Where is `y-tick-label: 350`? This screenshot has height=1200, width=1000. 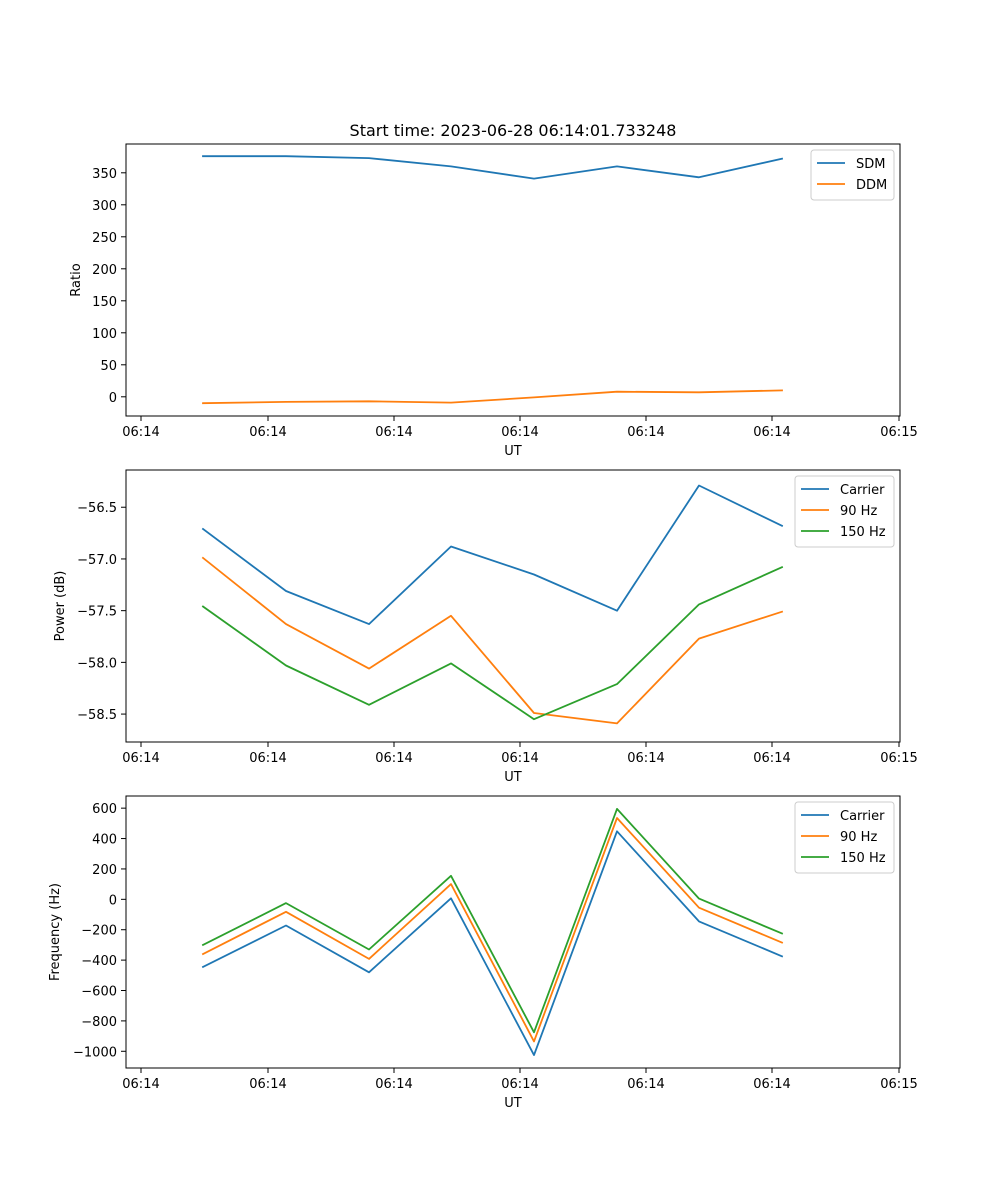
y-tick-label: 350 is located at coordinates (104, 174).